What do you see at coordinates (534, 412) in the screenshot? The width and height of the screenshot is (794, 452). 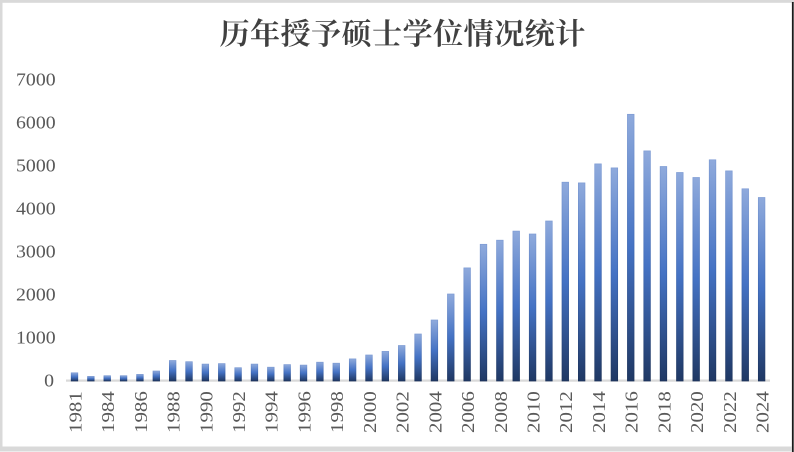 I see `svg-text: 2010` at bounding box center [534, 412].